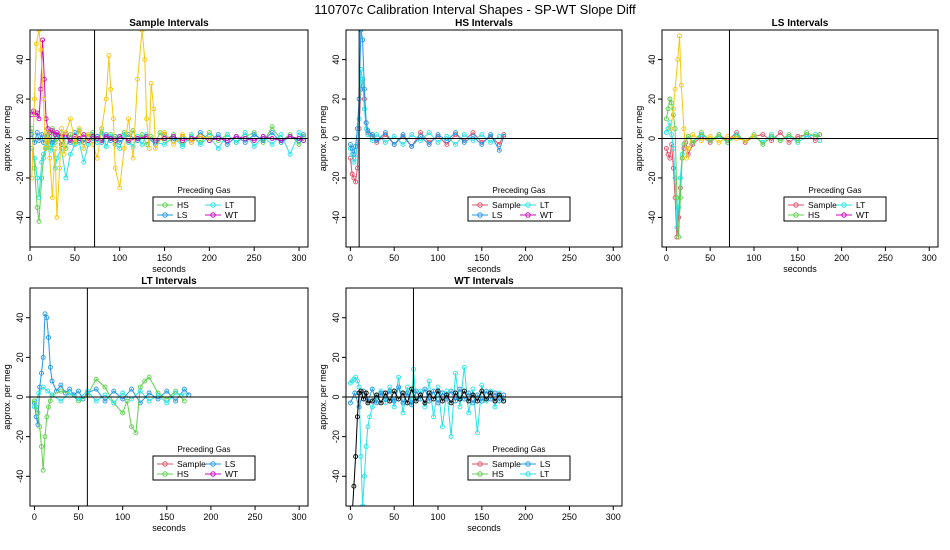 Image resolution: width=950 pixels, height=550 pixels. Describe the element at coordinates (20, 318) in the screenshot. I see `y-tick-label: 40` at that location.